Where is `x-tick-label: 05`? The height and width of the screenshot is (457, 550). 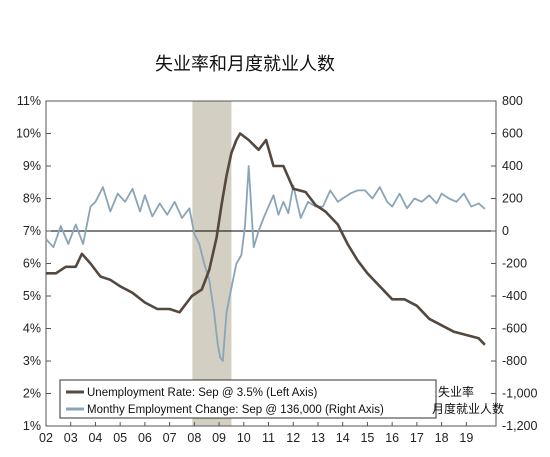
x-tick-label: 05 is located at coordinates (120, 438).